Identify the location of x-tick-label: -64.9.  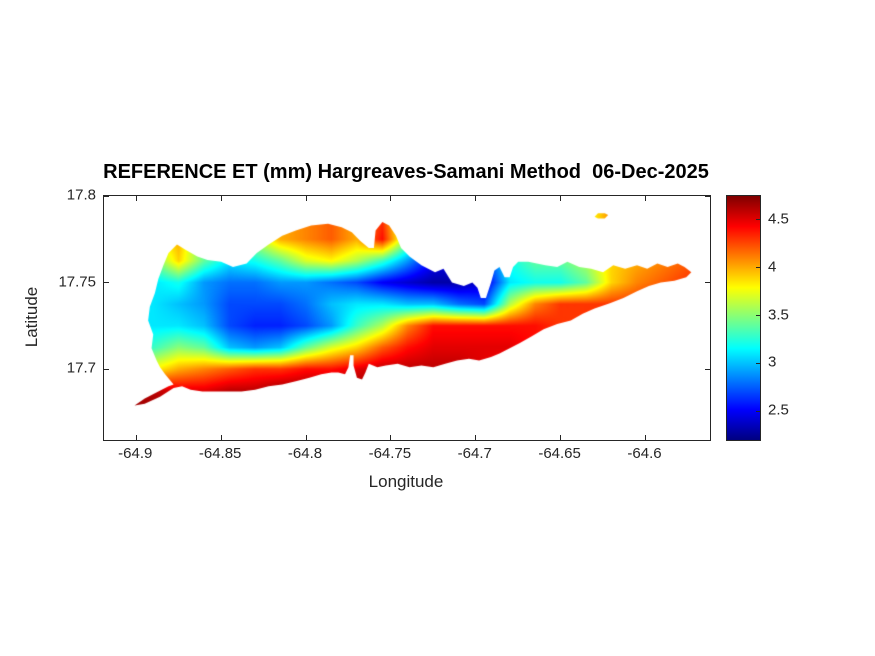
(135, 453).